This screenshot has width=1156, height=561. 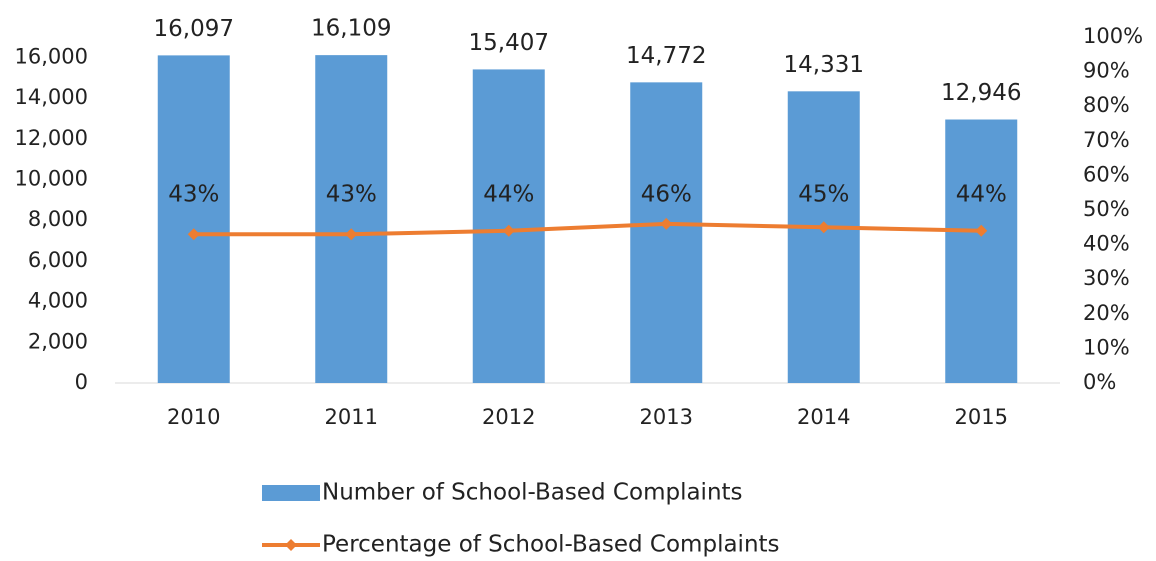 I want to click on y-tick-label: 2,000, so click(x=58, y=341).